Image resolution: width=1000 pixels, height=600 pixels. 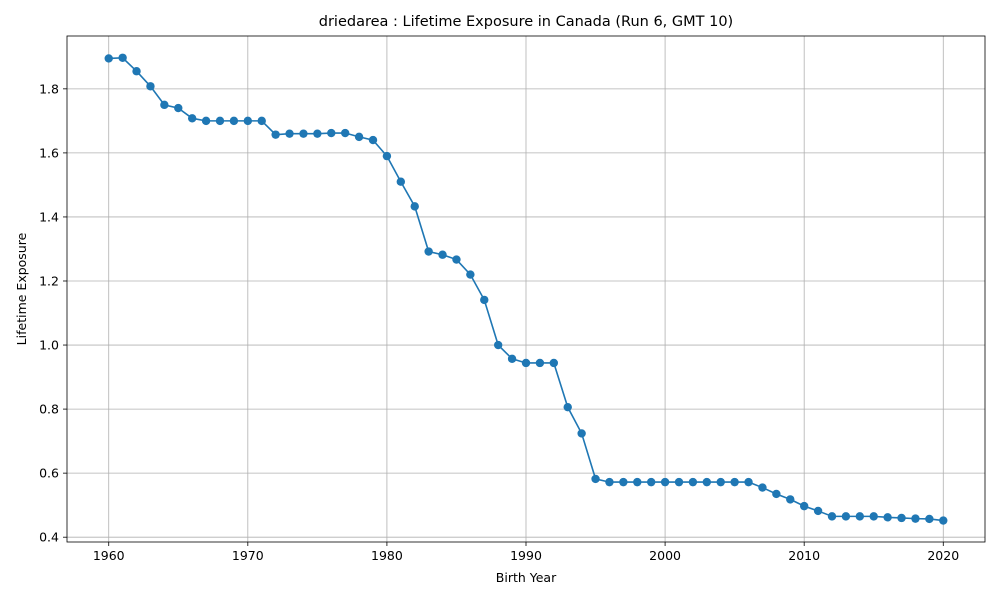 I want to click on y-tick-label: 0.8, so click(x=49, y=409).